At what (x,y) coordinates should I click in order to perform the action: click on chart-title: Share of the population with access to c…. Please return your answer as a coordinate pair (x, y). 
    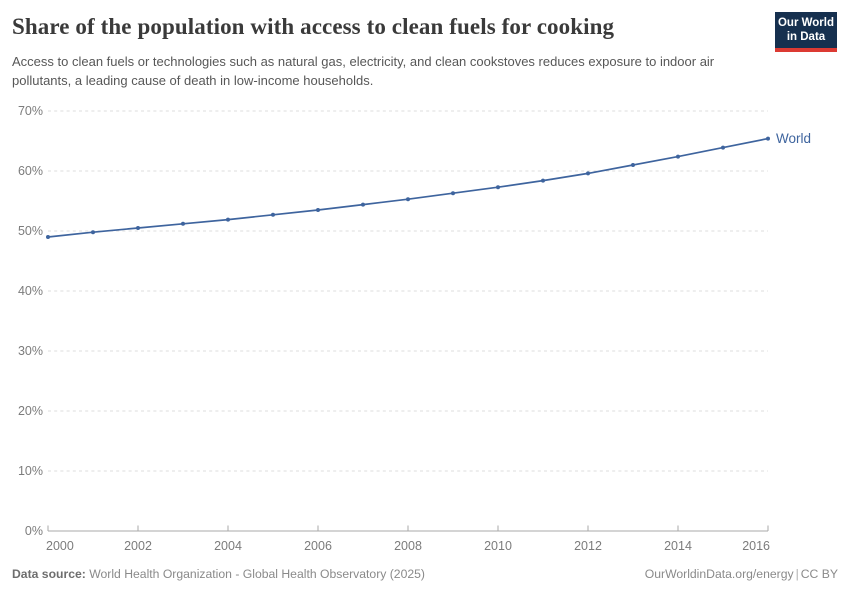
    Looking at the image, I should click on (313, 26).